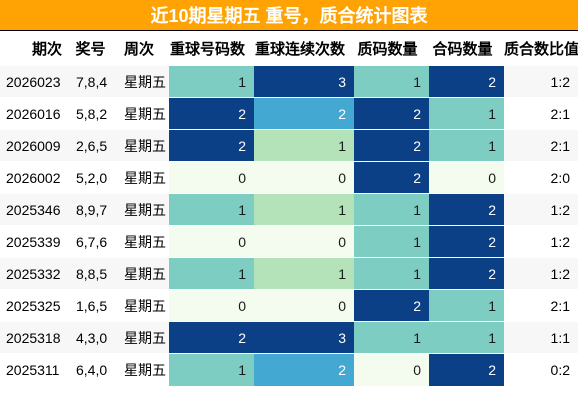 The height and width of the screenshot is (405, 578). What do you see at coordinates (36, 113) in the screenshot?
I see `period-cell: 2026016` at bounding box center [36, 113].